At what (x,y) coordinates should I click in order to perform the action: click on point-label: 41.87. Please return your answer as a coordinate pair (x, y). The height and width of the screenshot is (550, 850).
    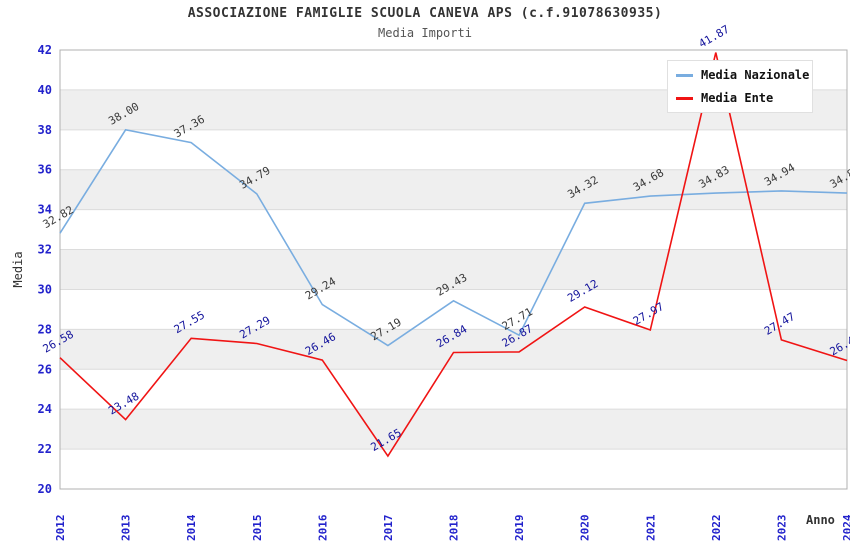
    Looking at the image, I should click on (713, 37).